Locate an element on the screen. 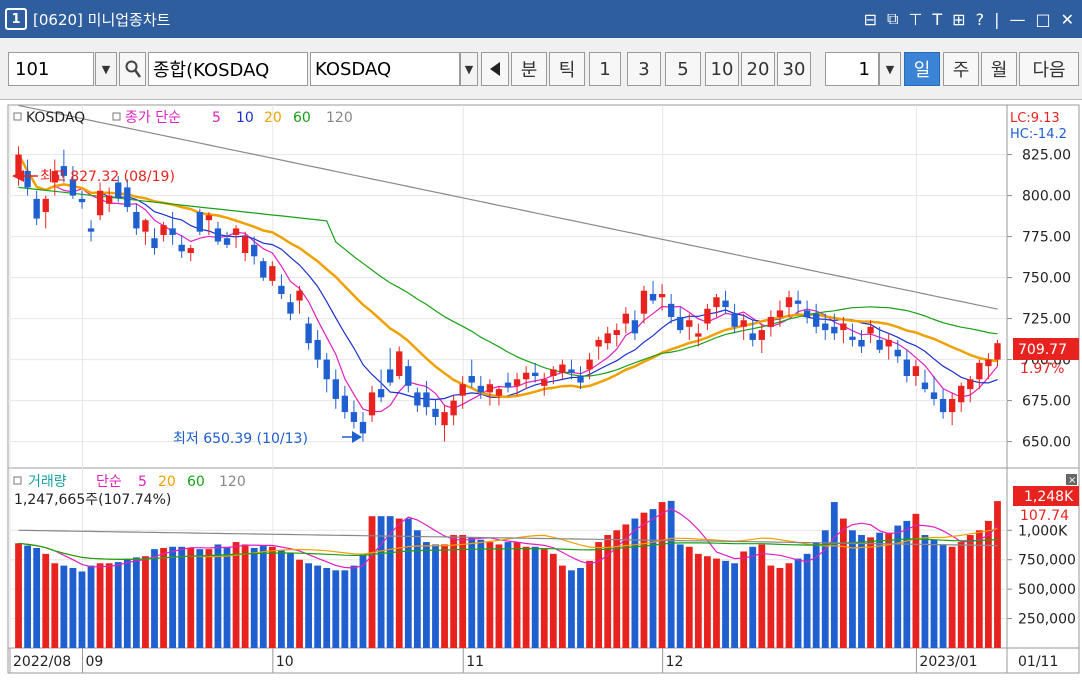  high-annotation: 최고 827.32 (08/19) is located at coordinates (93, 177).